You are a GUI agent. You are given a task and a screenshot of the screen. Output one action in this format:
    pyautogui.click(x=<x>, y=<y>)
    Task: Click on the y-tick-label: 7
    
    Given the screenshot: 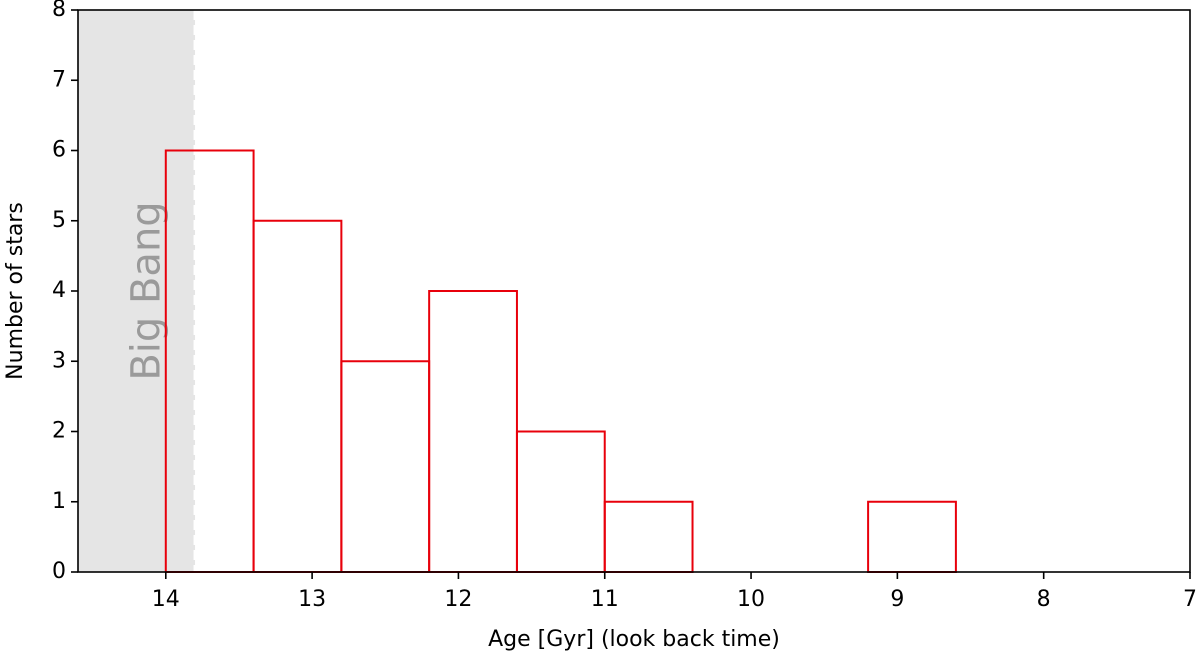 What is the action you would take?
    pyautogui.click(x=59, y=79)
    